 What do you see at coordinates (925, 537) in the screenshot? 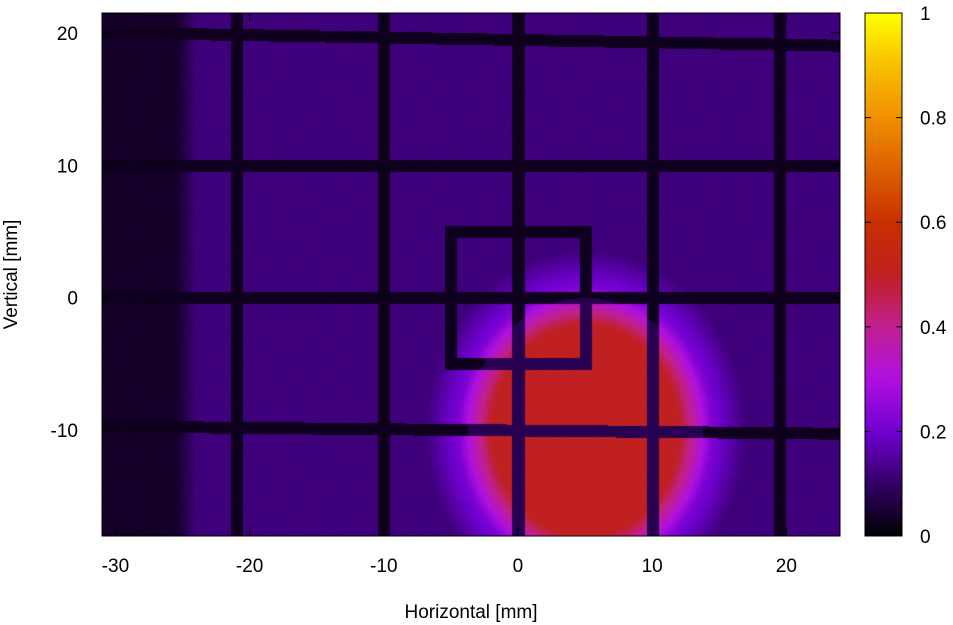
I see `colorbar-tick-label: 0` at bounding box center [925, 537].